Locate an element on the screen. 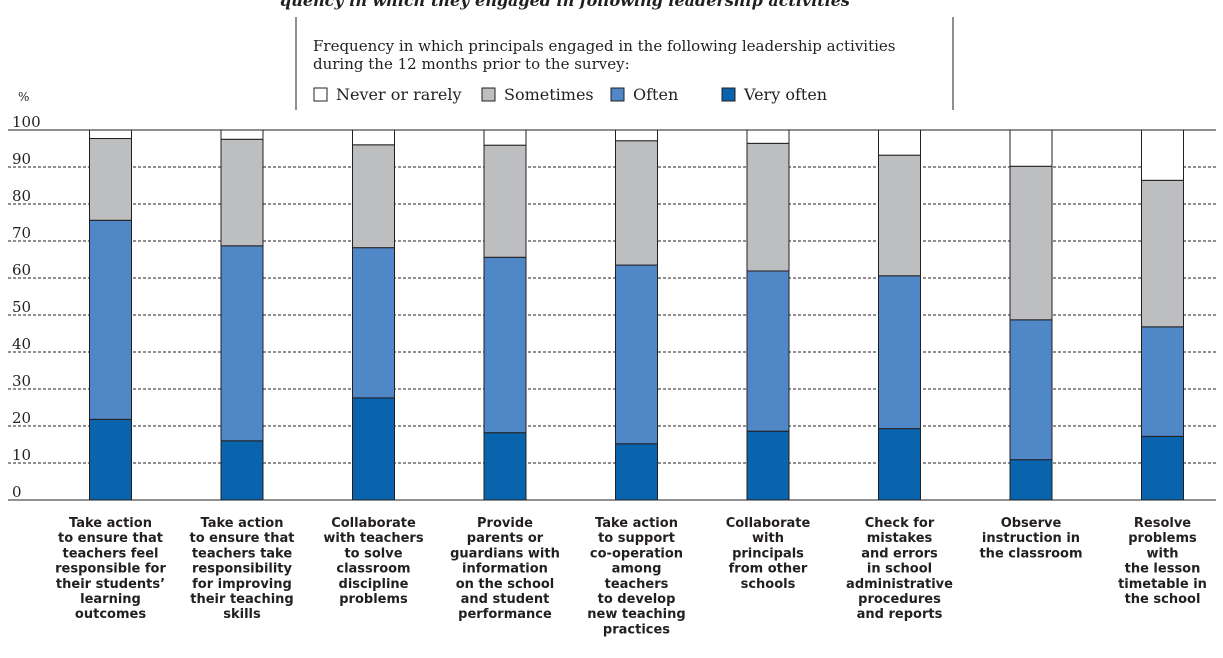  y-tick-label-30: 30 is located at coordinates (21, 381).